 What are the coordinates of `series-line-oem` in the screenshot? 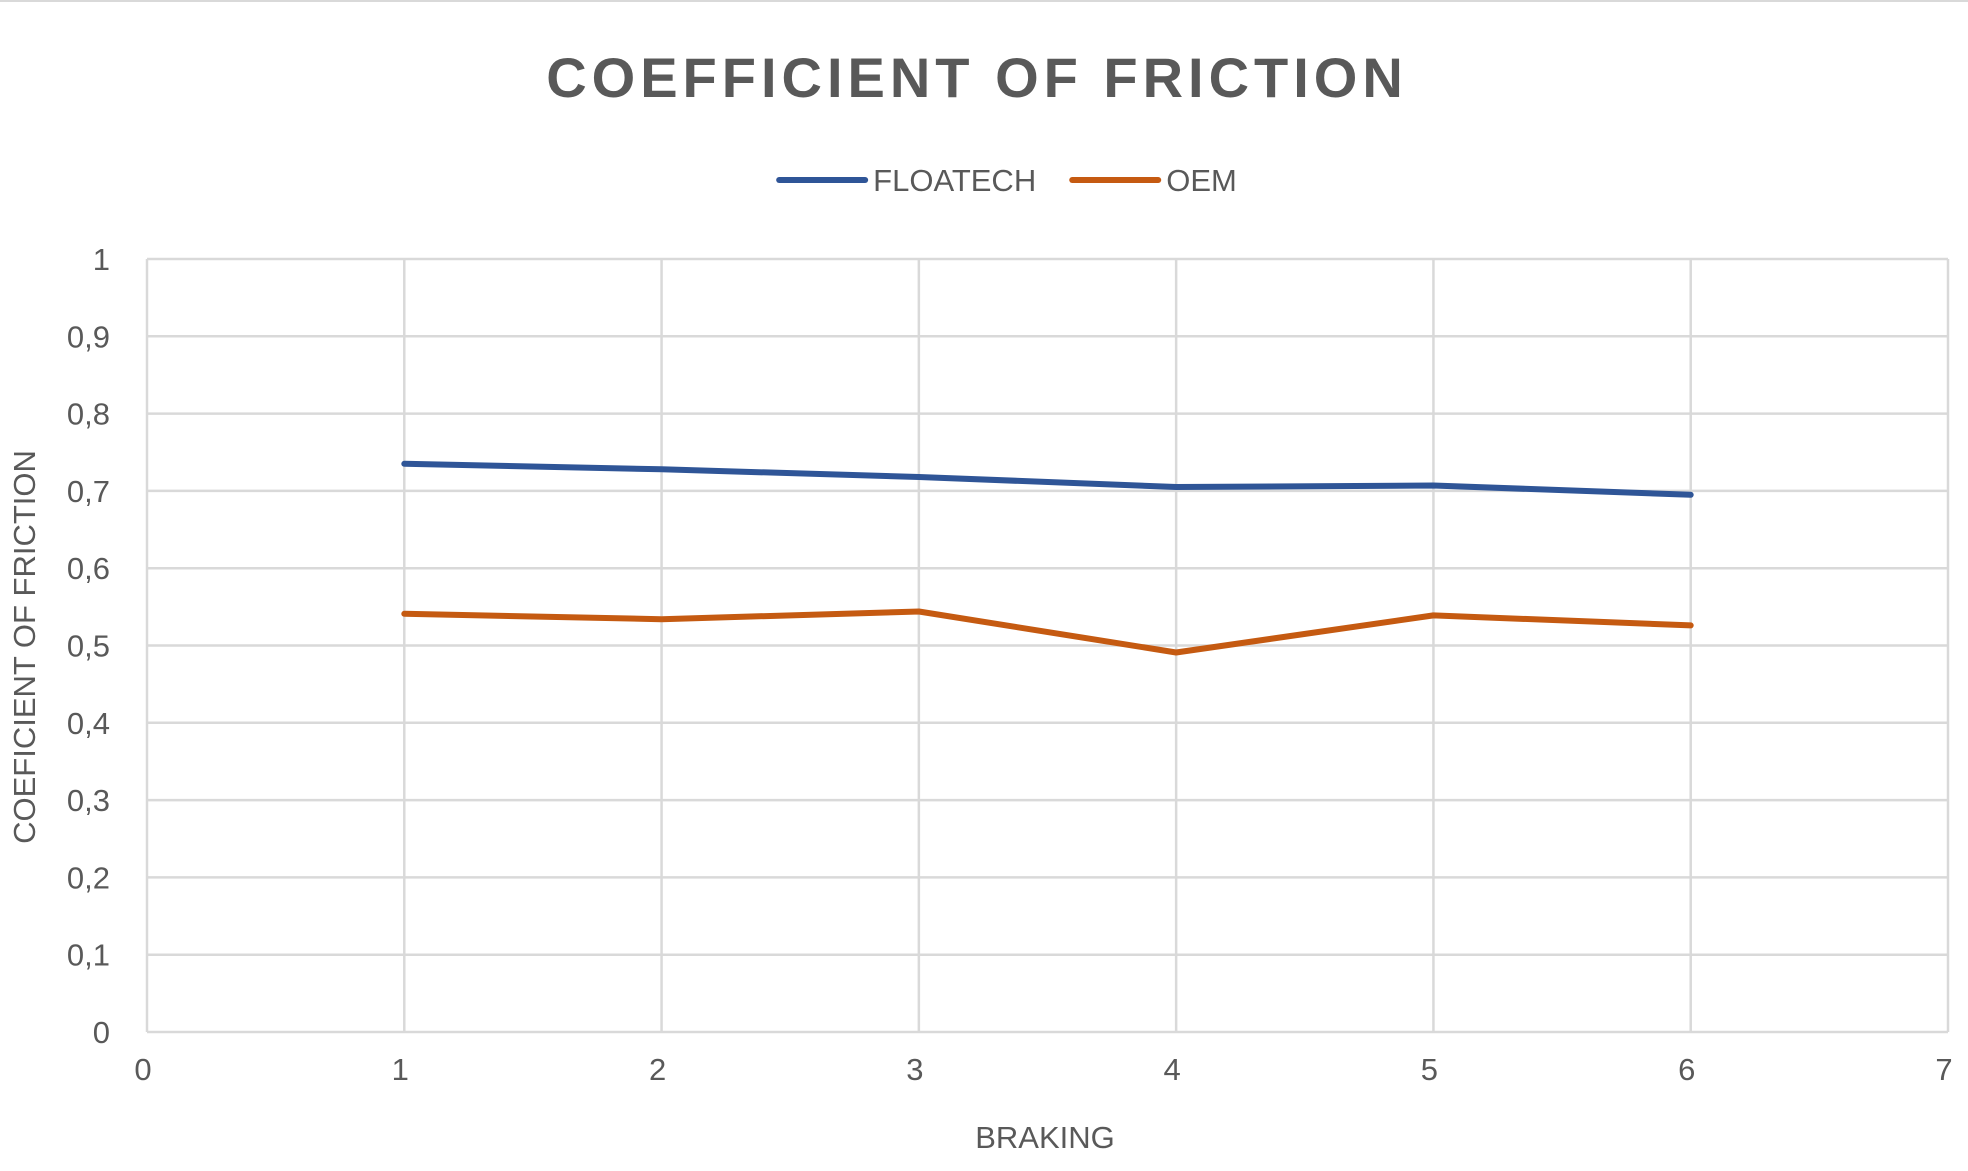 It's located at (1047, 632).